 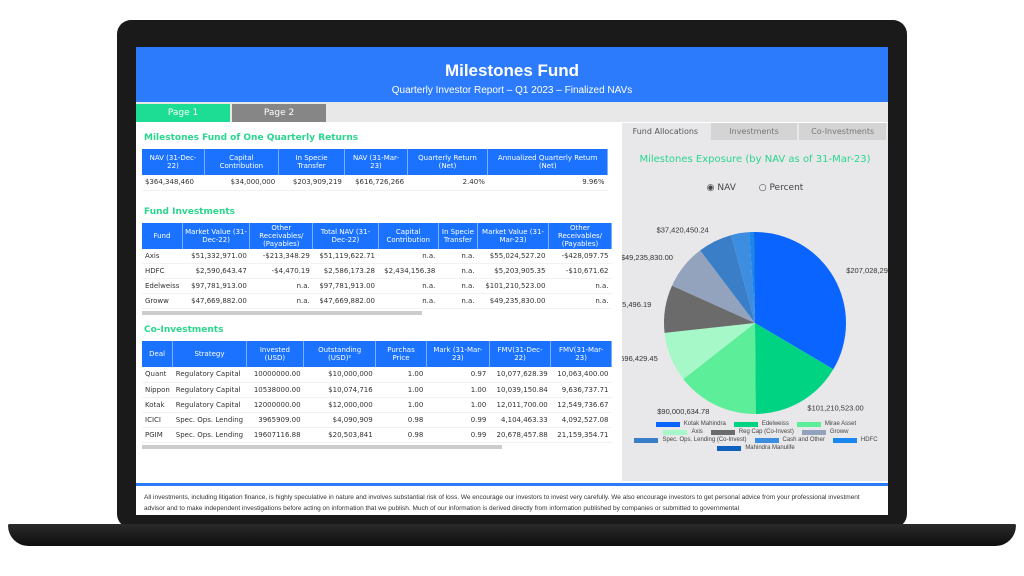 What do you see at coordinates (162, 271) in the screenshot?
I see `table-cell: HDFC` at bounding box center [162, 271].